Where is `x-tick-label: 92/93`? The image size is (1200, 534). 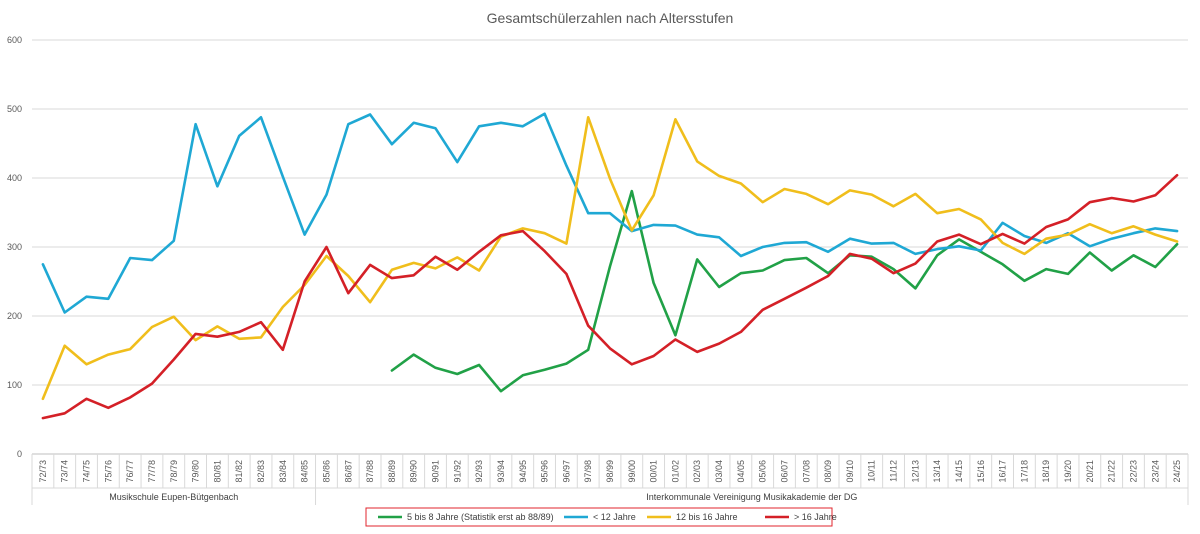
x-tick-label: 92/93 is located at coordinates (479, 471).